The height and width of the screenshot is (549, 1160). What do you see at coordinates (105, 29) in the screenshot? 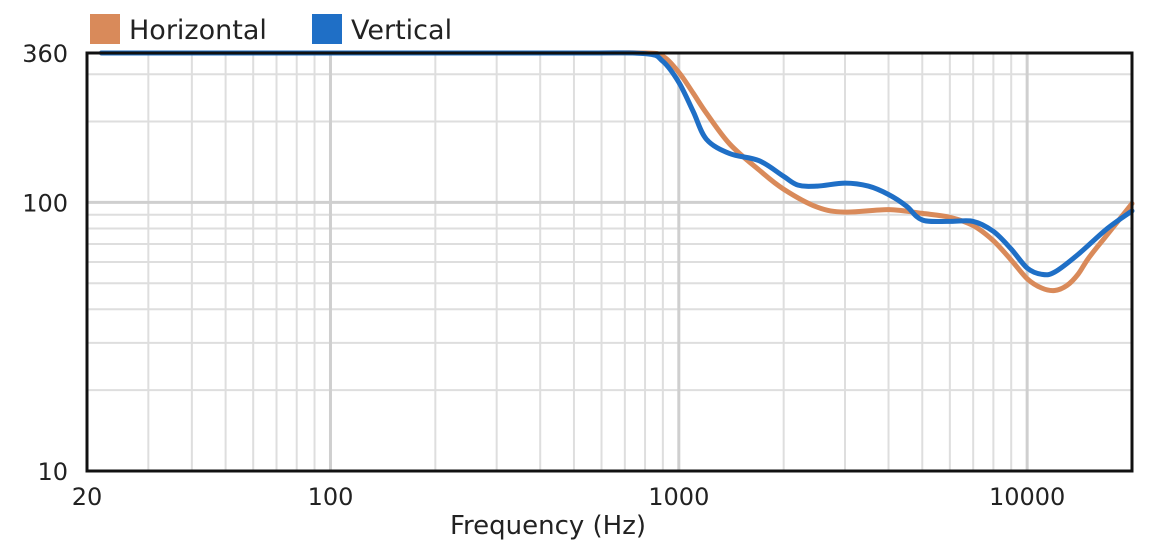
I see `legend-swatch-horizontal` at bounding box center [105, 29].